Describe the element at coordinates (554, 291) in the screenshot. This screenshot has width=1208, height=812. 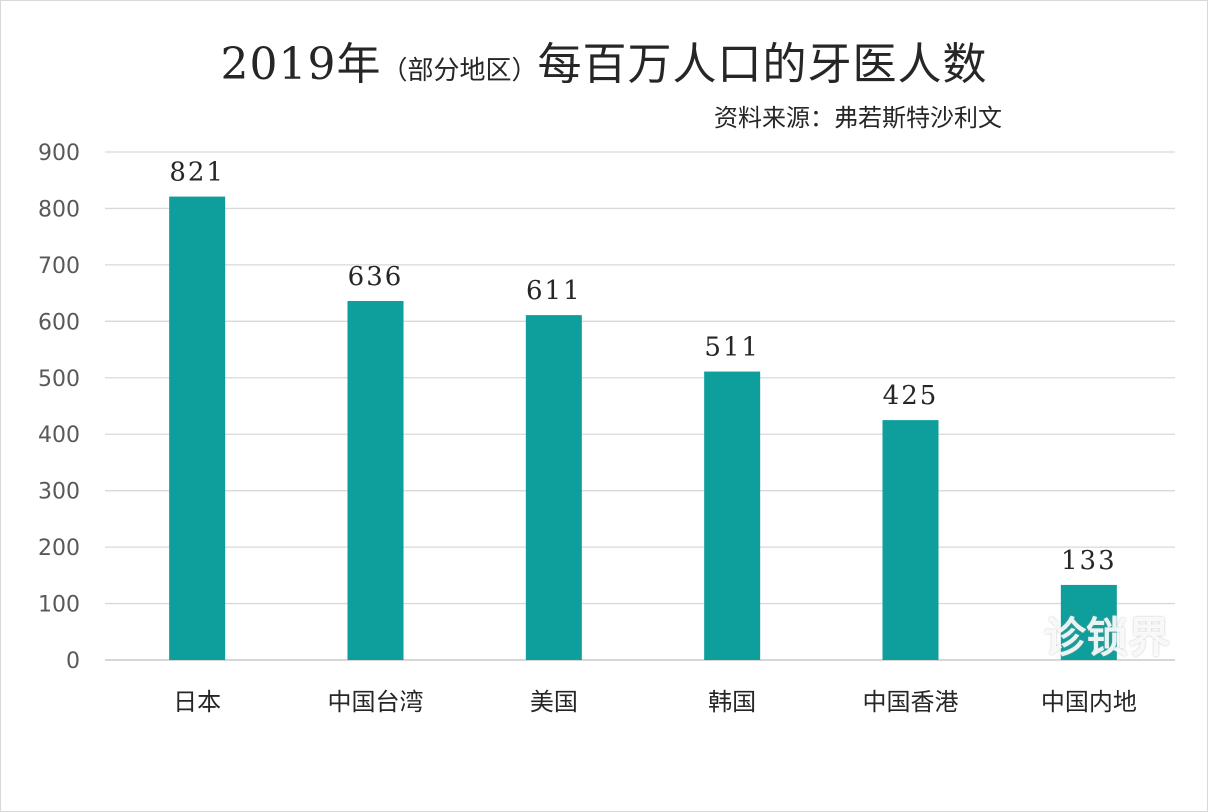
I see `data-label: 611` at that location.